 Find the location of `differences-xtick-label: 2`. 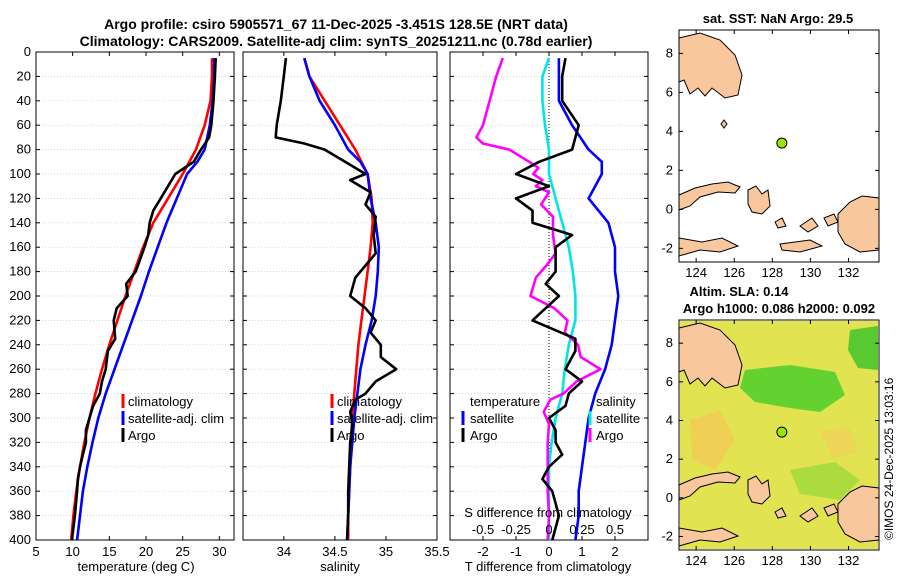

differences-xtick-label: 2 is located at coordinates (614, 551).